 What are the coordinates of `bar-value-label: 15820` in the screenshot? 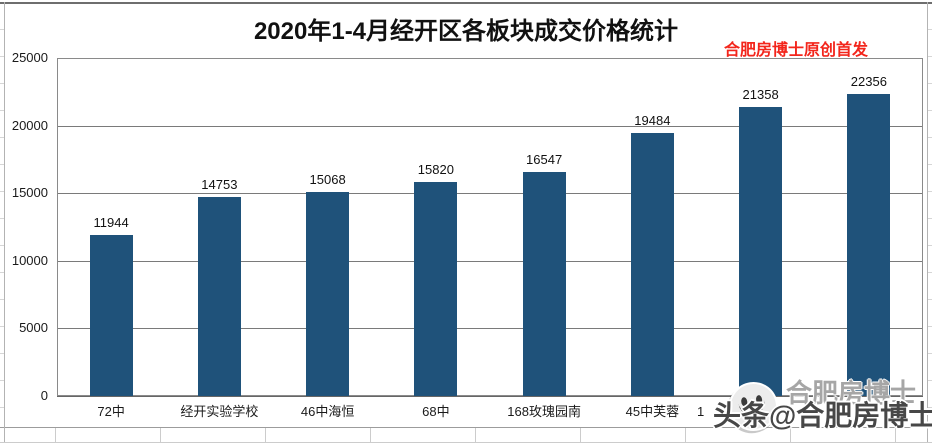 It's located at (435, 170).